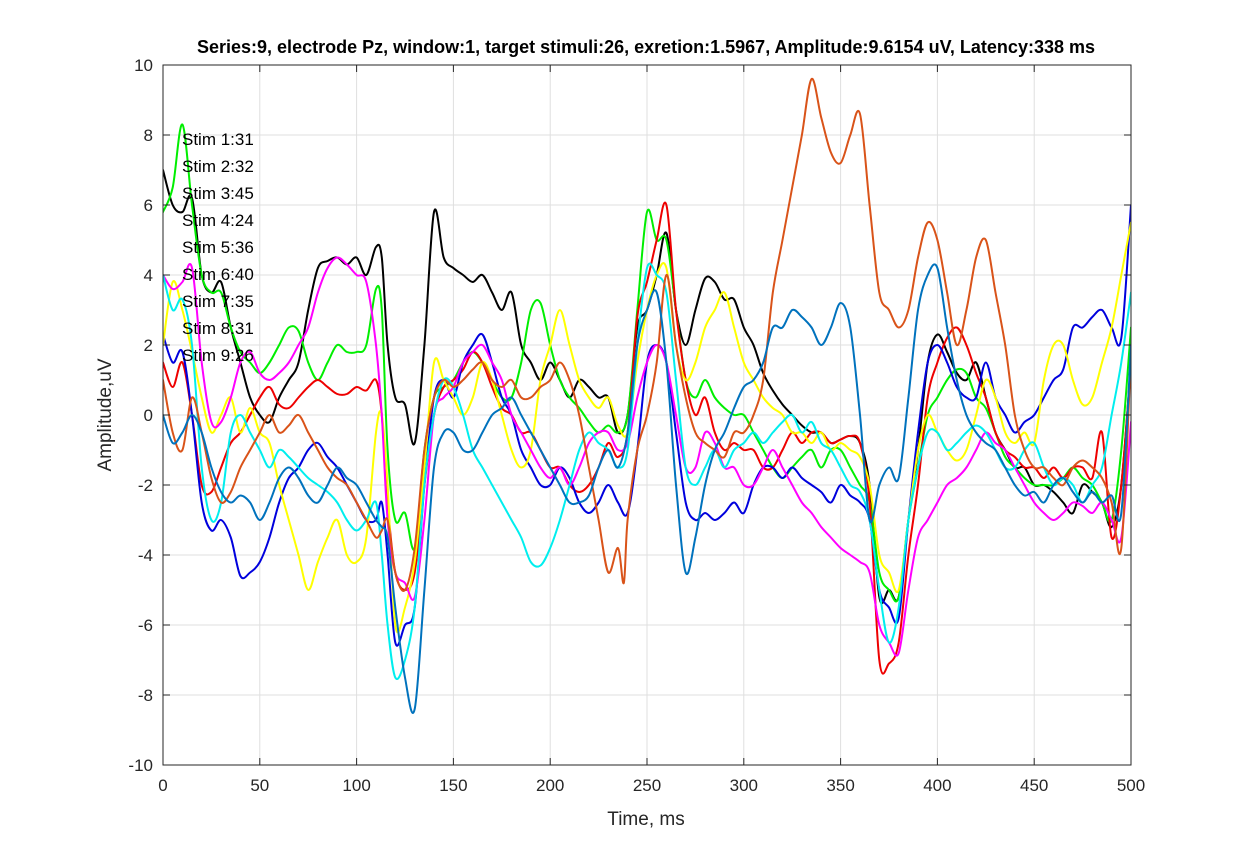 The image size is (1250, 864). What do you see at coordinates (840, 785) in the screenshot?
I see `x-tick-label: 350` at bounding box center [840, 785].